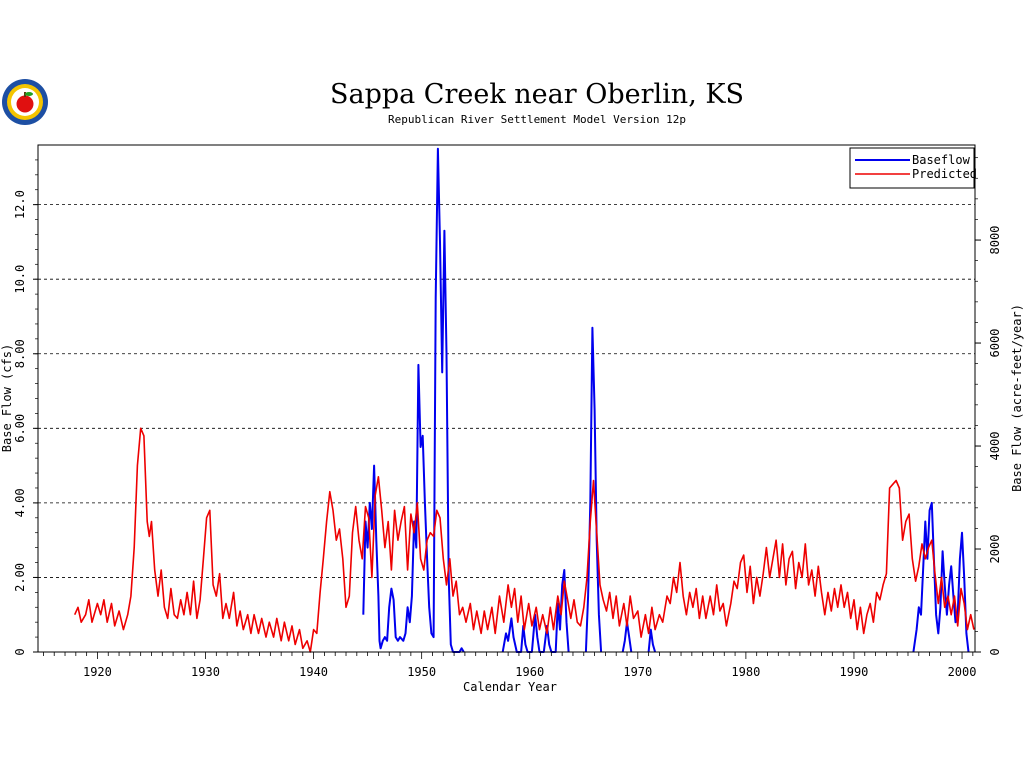 This screenshot has width=1024, height=768. What do you see at coordinates (20, 502) in the screenshot?
I see `y-tick-label: 4.00` at bounding box center [20, 502].